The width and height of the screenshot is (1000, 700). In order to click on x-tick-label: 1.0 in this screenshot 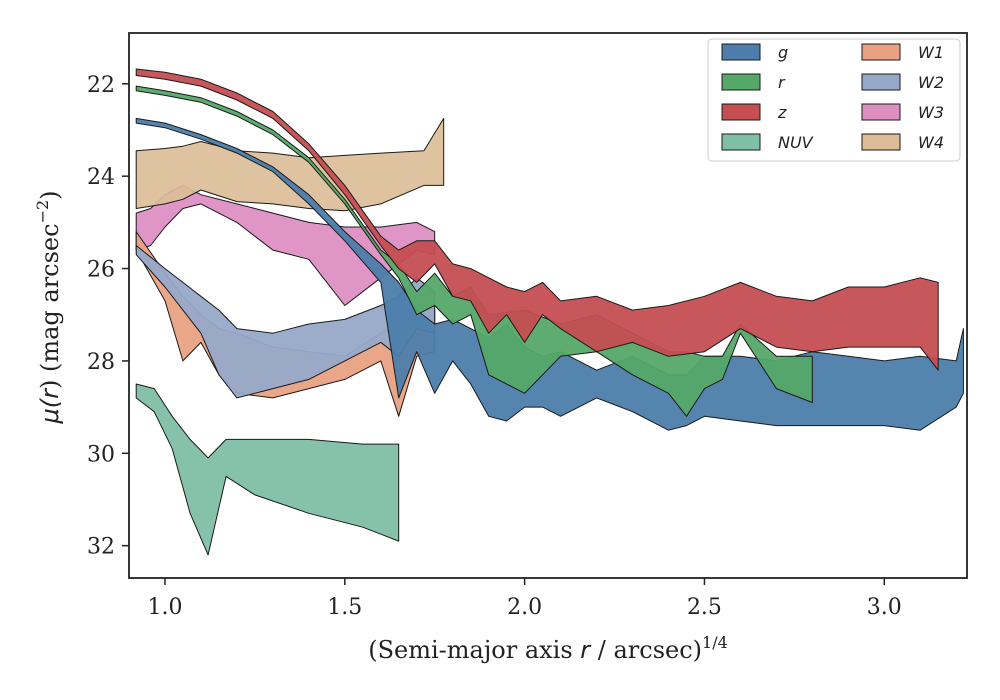, I will do `click(164, 607)`.